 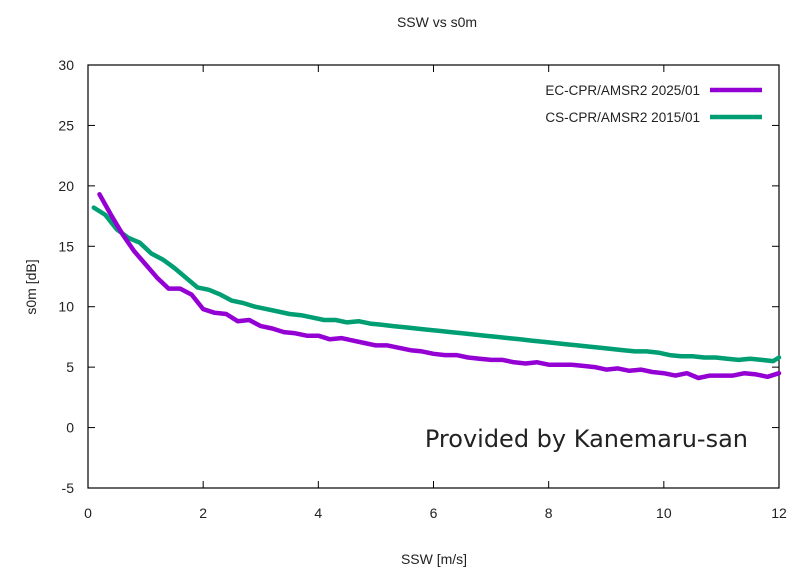 What do you see at coordinates (66, 125) in the screenshot?
I see `y-tick-label: 25` at bounding box center [66, 125].